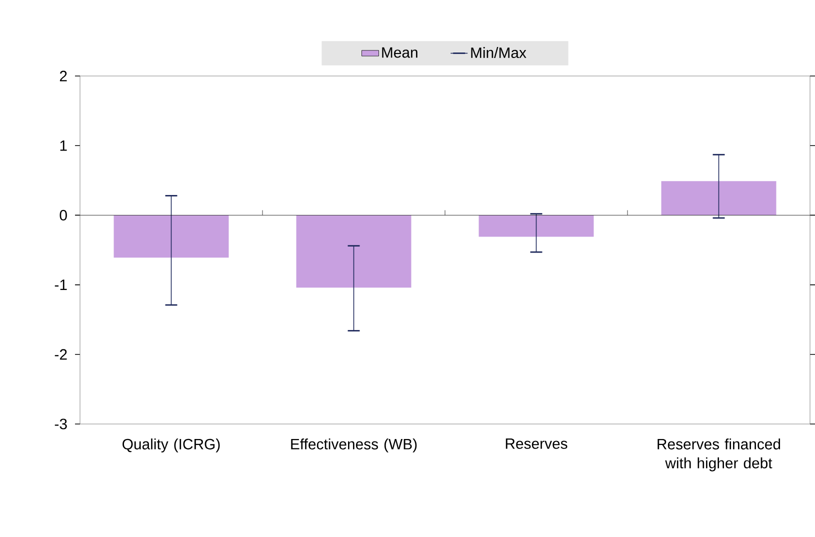 Image resolution: width=815 pixels, height=537 pixels. Describe the element at coordinates (498, 52) in the screenshot. I see `text: Min/Max` at that location.